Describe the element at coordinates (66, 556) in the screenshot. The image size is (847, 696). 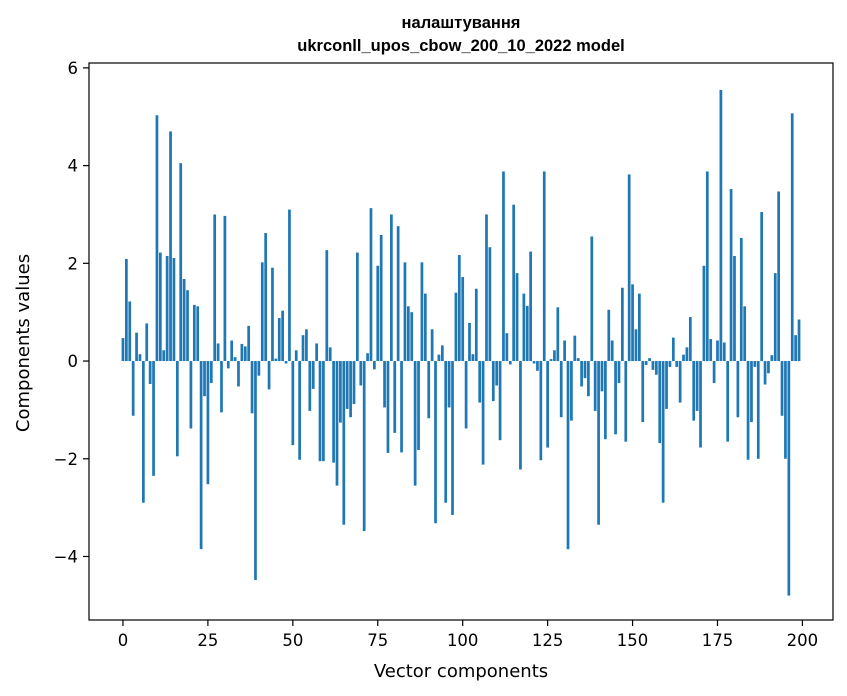
I see `y-tick-label: −4` at that location.